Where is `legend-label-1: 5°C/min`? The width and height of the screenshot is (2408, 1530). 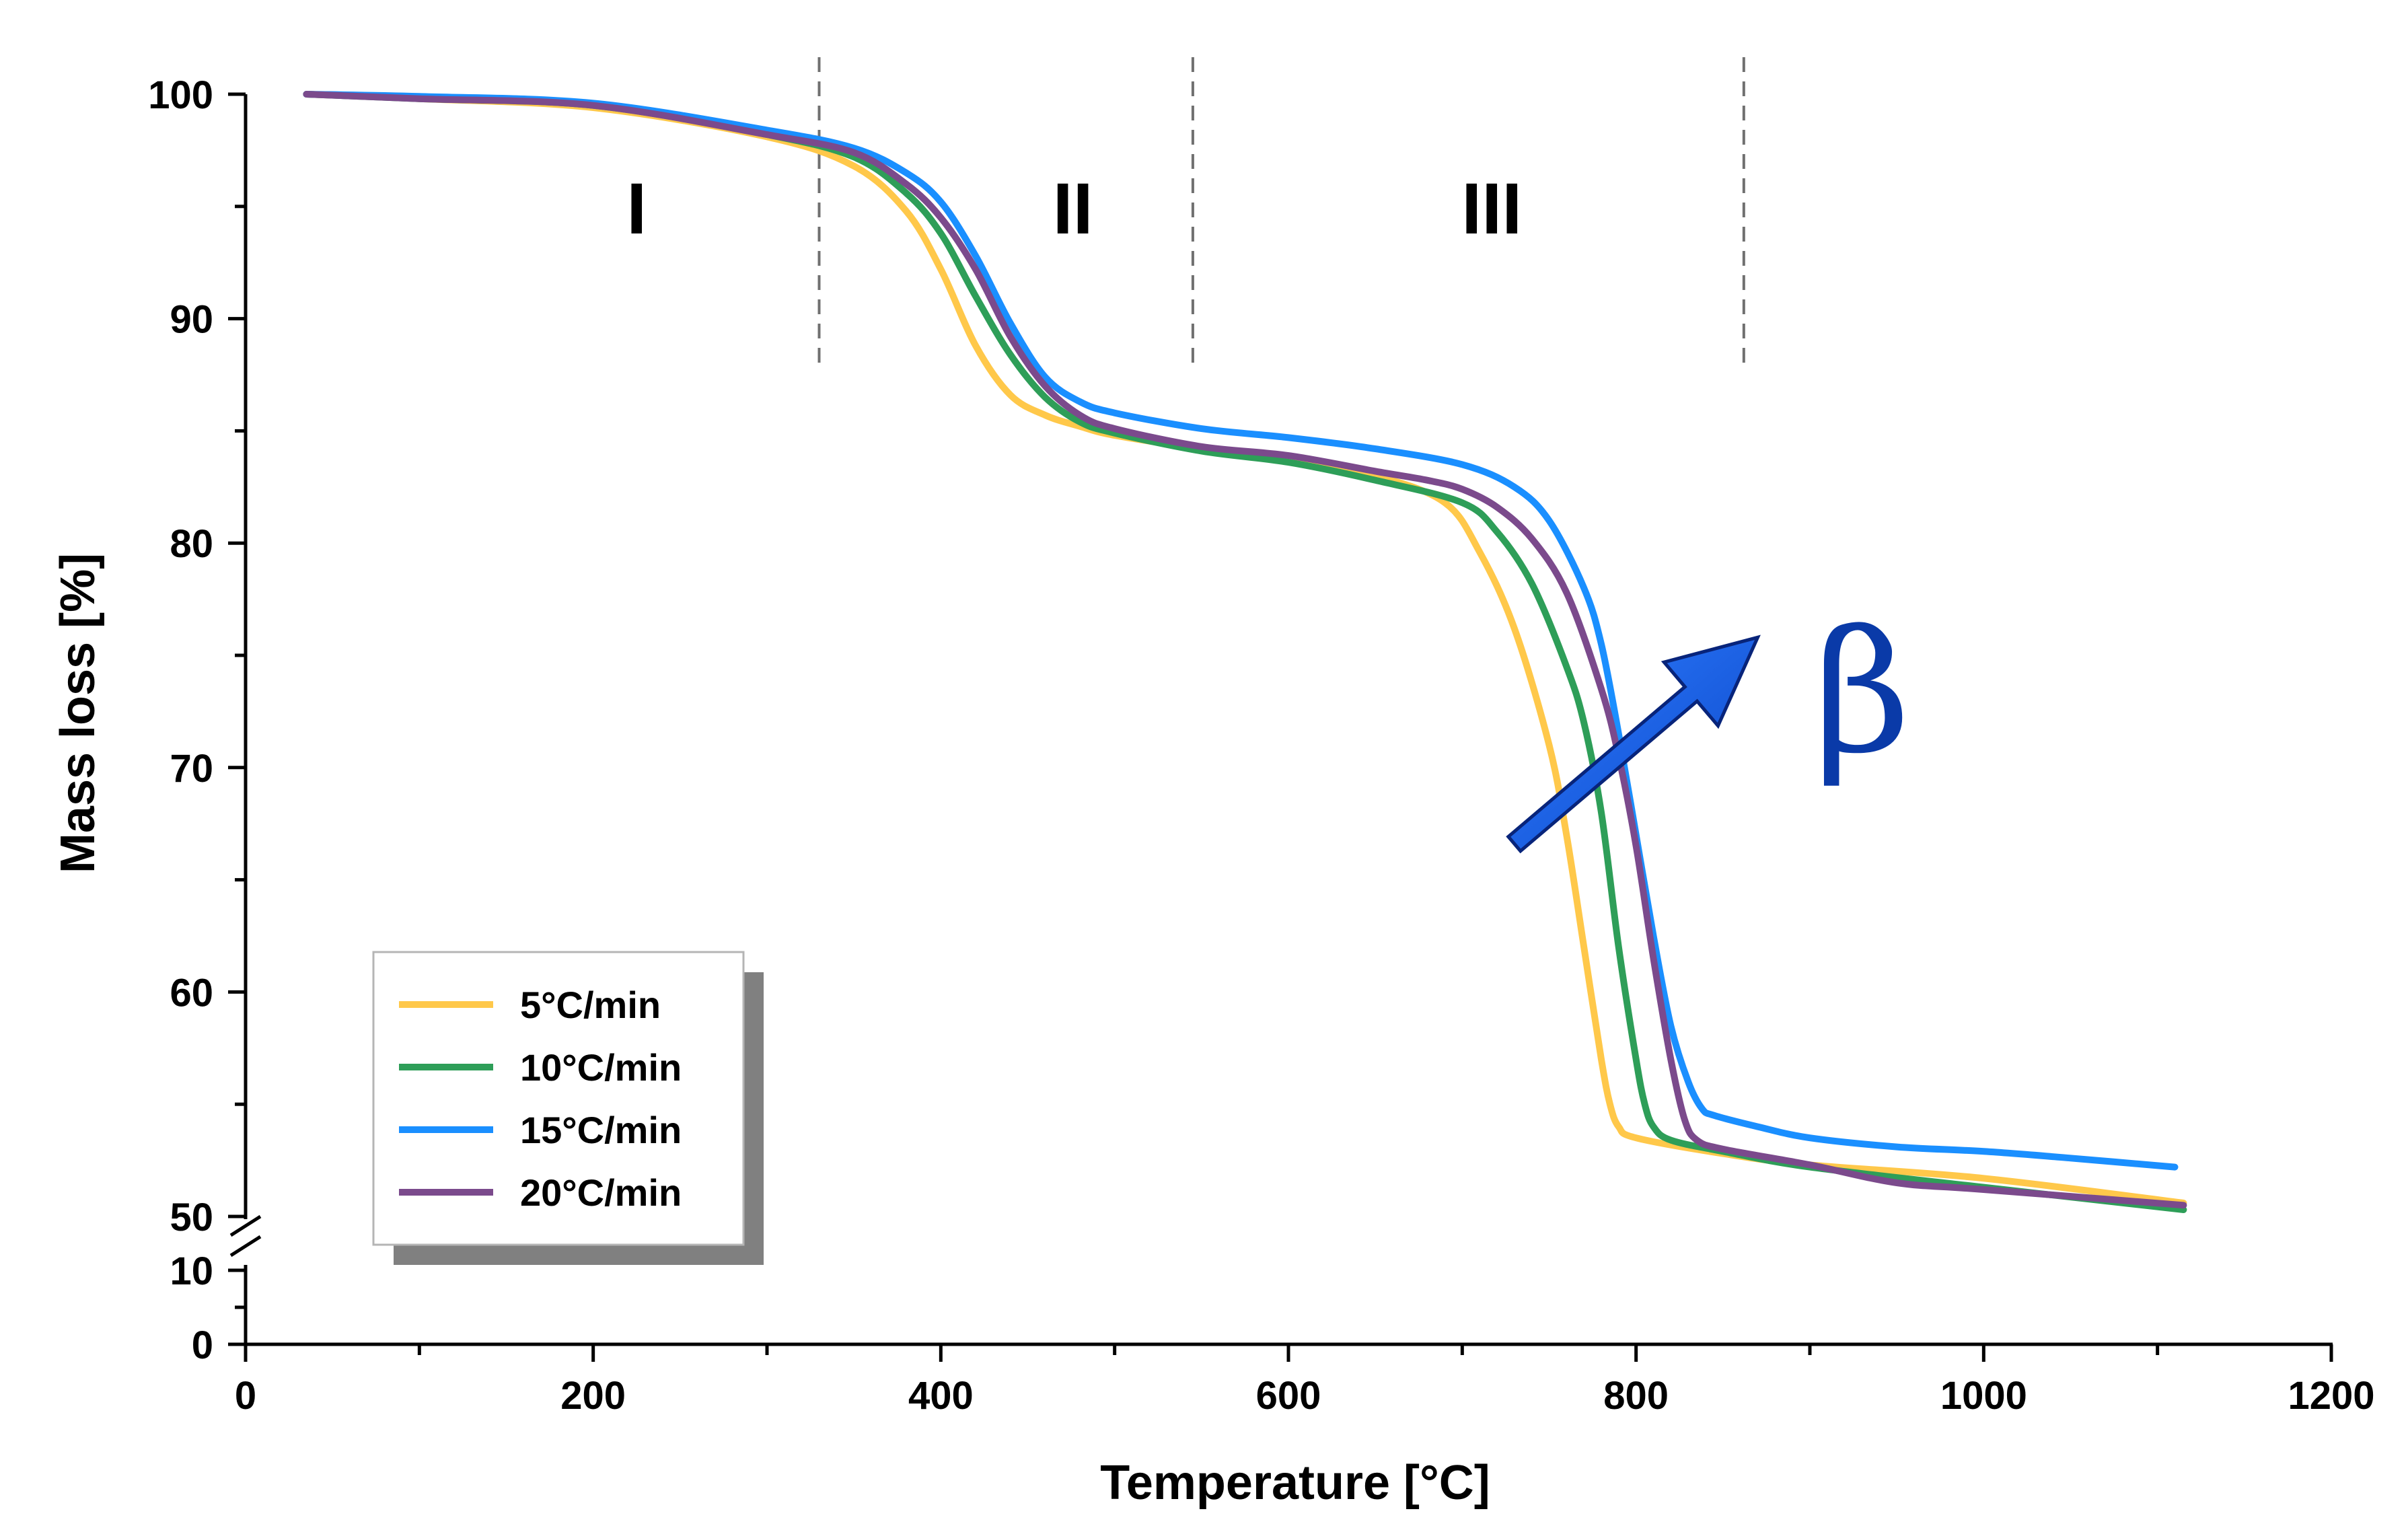
legend-label-1: 5°C/min is located at coordinates (590, 1005).